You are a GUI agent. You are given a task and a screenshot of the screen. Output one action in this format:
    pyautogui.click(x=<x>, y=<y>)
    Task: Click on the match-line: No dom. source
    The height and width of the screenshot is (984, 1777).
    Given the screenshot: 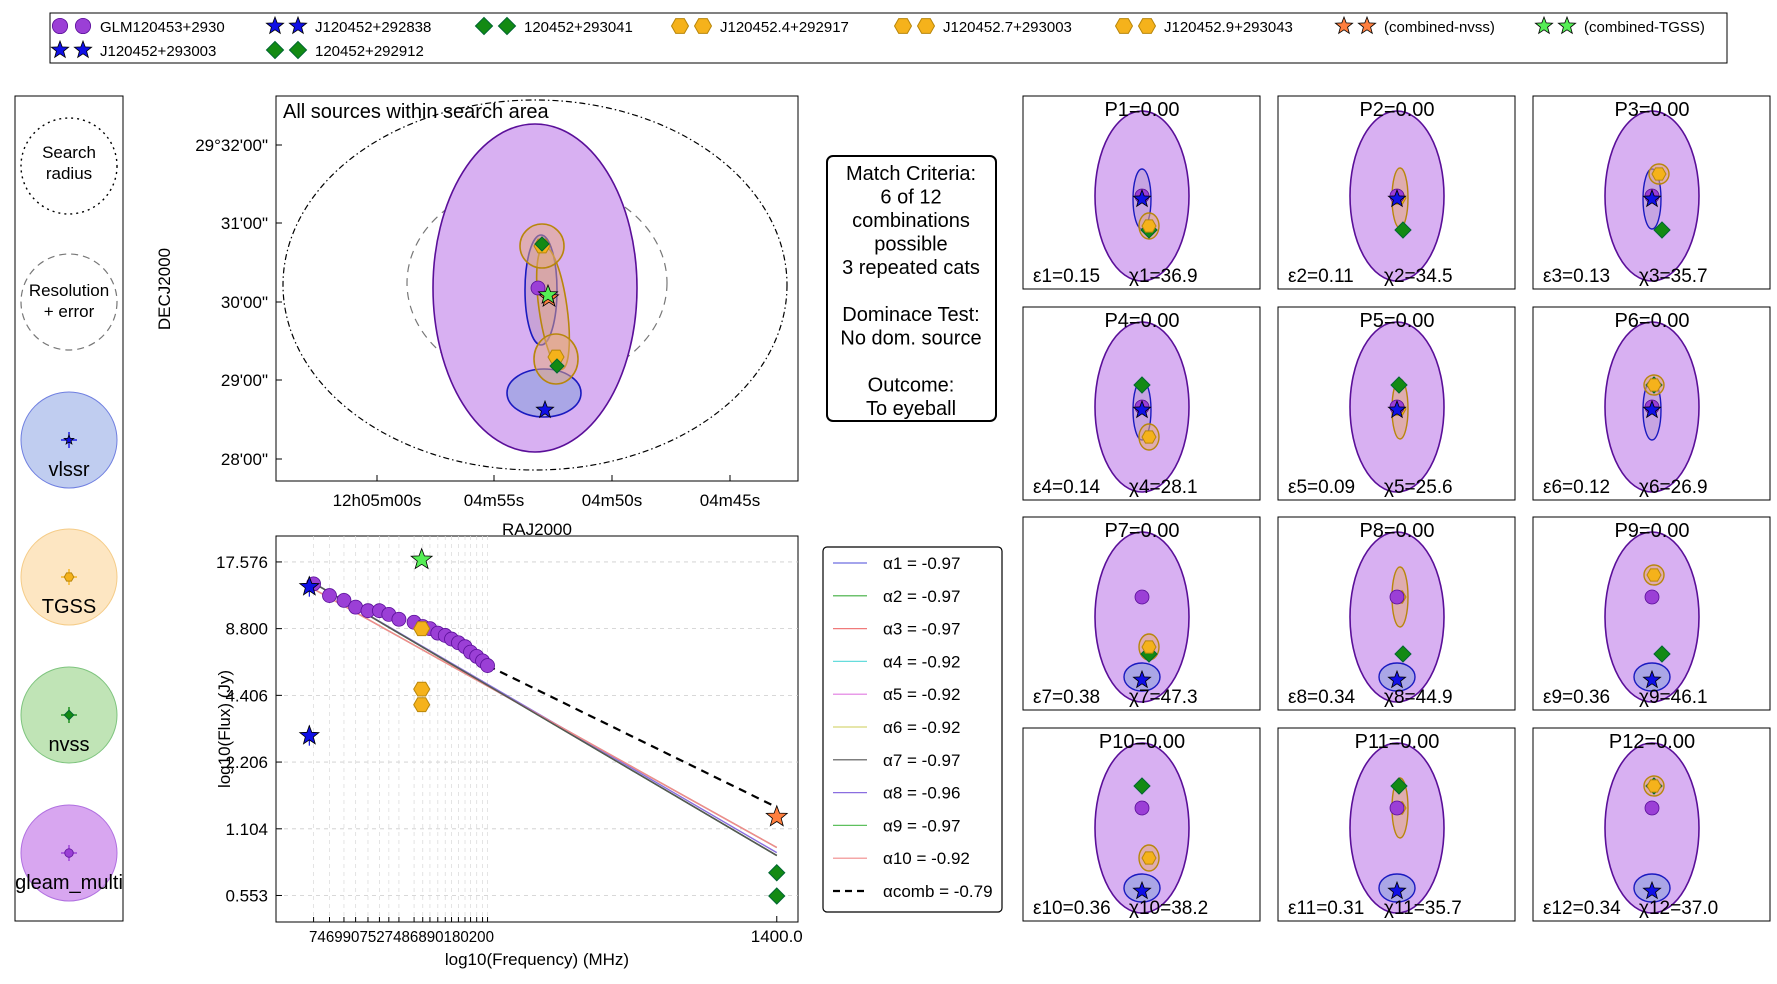 What is the action you would take?
    pyautogui.click(x=910, y=339)
    